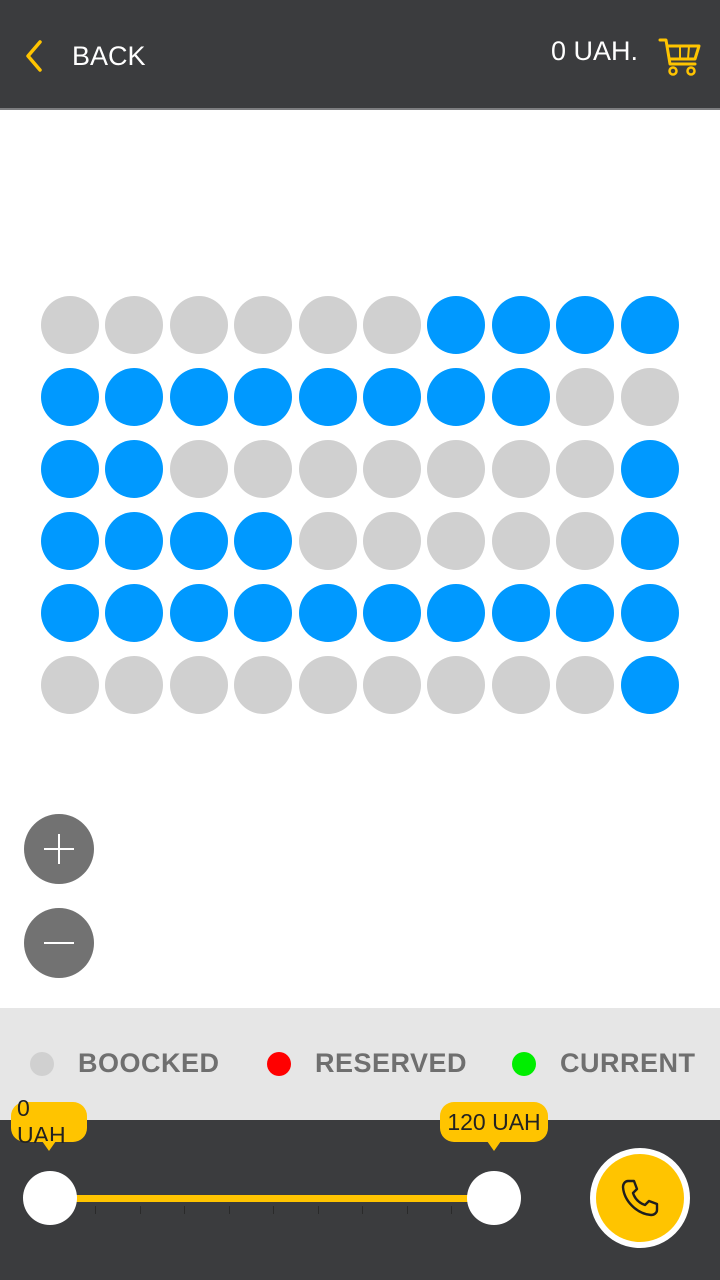  What do you see at coordinates (149, 1063) in the screenshot?
I see `legend-label: BOOCKED` at bounding box center [149, 1063].